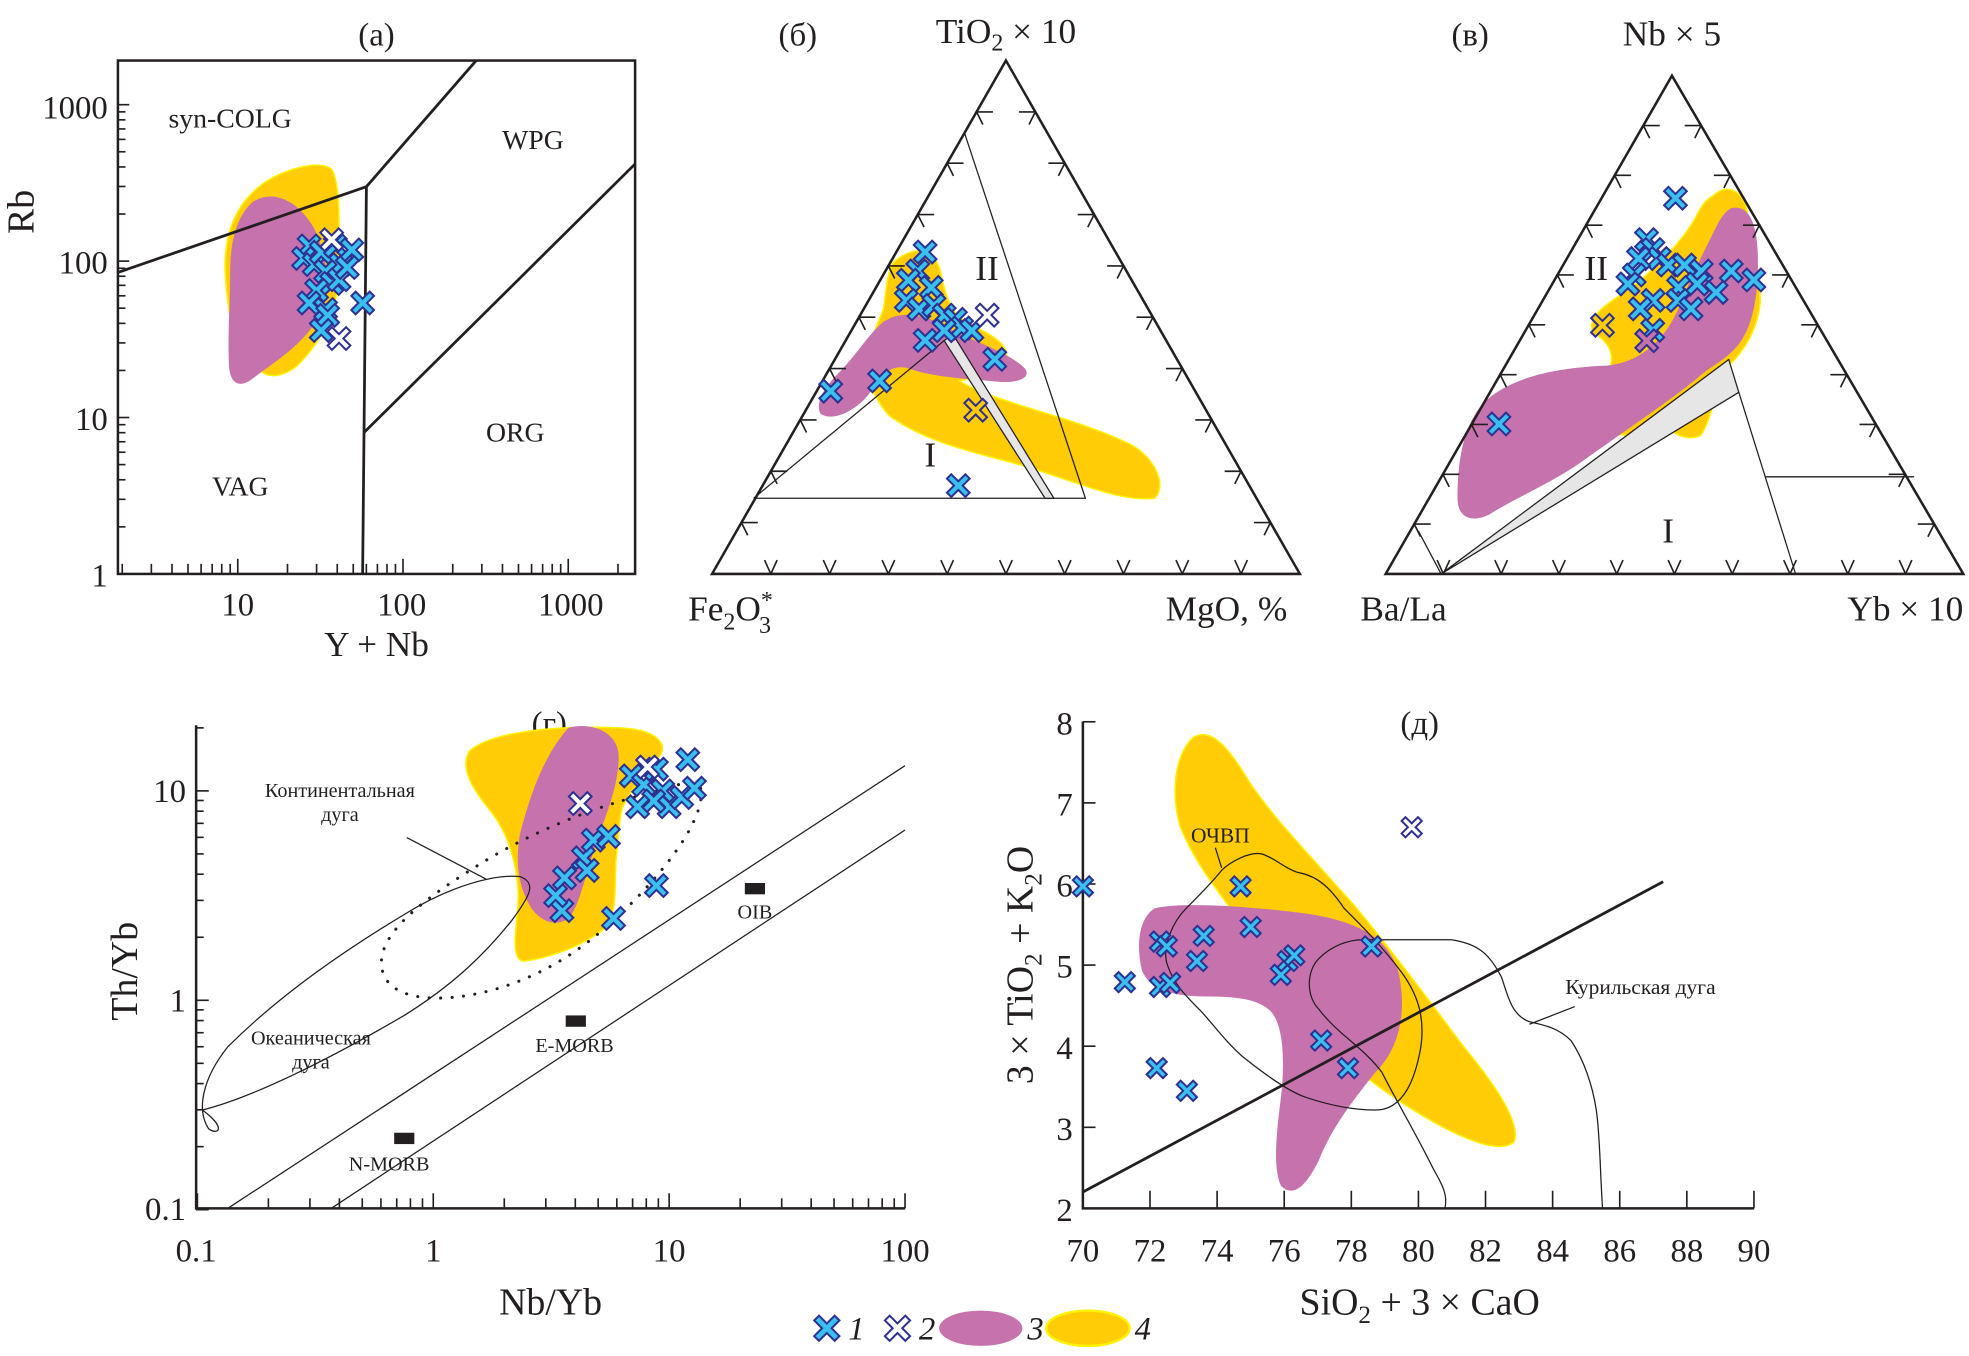 This screenshot has width=1969, height=1356. I want to click on region-vag: VAG, so click(240, 487).